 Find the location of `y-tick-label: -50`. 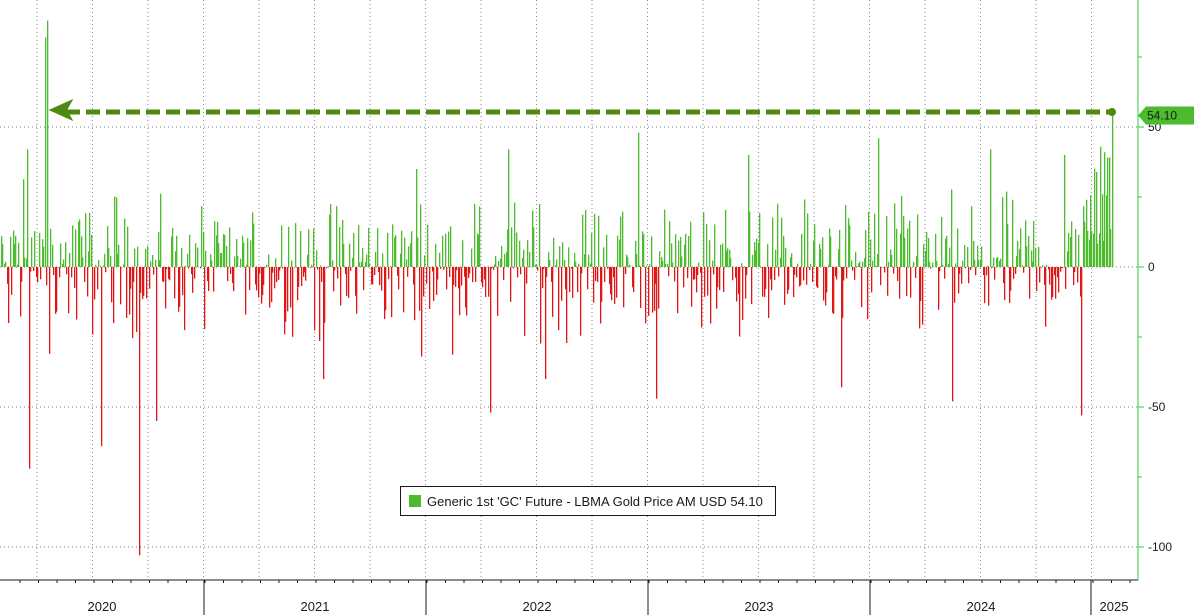

y-tick-label: -50 is located at coordinates (1157, 407).